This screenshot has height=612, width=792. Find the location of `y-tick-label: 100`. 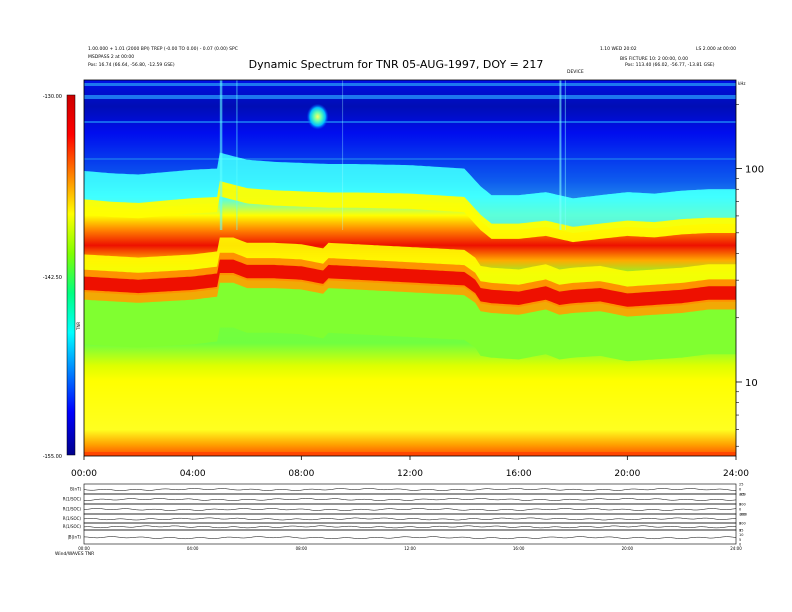

y-tick-label: 100 is located at coordinates (754, 170).